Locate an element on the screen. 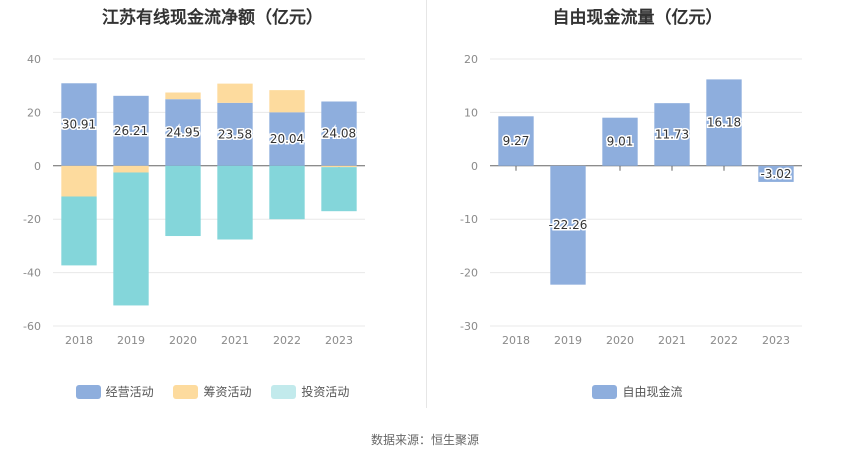 The image size is (850, 458). right-y-tick-label: 20 is located at coordinates (471, 59).